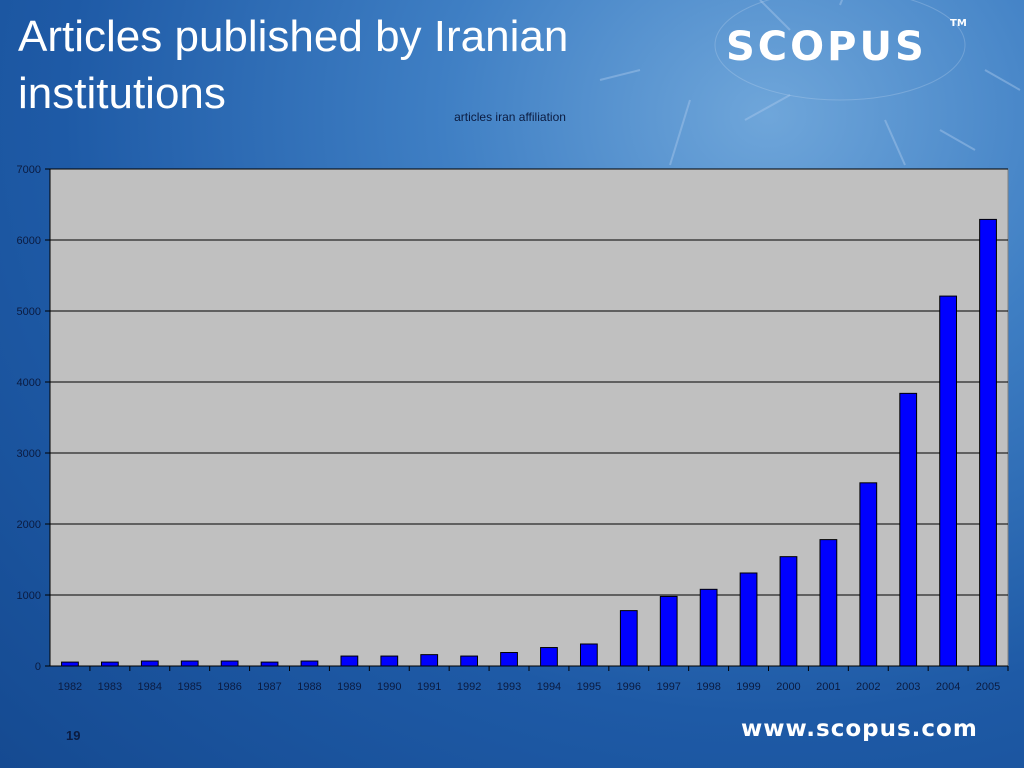 Image resolution: width=1024 pixels, height=768 pixels. I want to click on x-tick-label: 1991, so click(429, 687).